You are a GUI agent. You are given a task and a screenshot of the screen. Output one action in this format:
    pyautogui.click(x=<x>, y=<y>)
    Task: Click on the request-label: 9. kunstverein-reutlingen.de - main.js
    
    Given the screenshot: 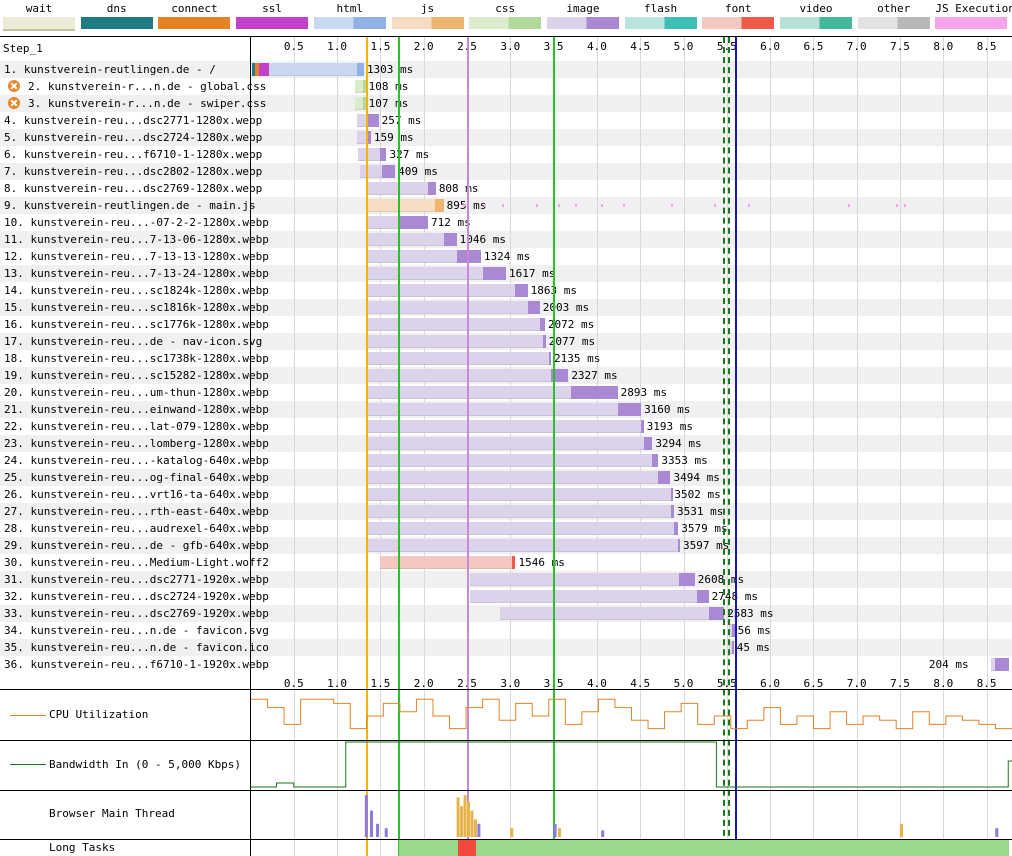 What is the action you would take?
    pyautogui.click(x=130, y=205)
    